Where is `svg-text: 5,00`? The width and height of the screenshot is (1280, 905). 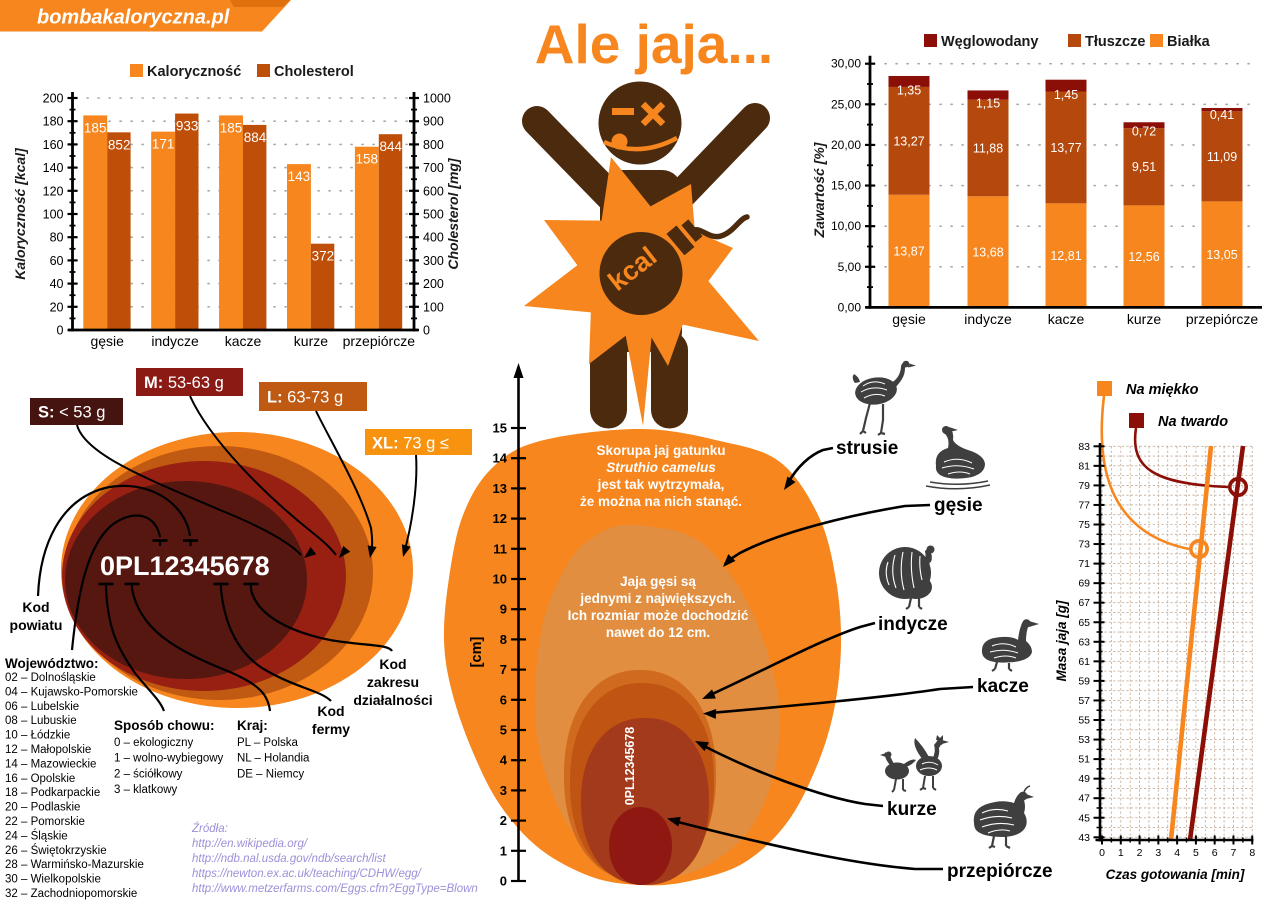
svg-text: 5,00 is located at coordinates (850, 267).